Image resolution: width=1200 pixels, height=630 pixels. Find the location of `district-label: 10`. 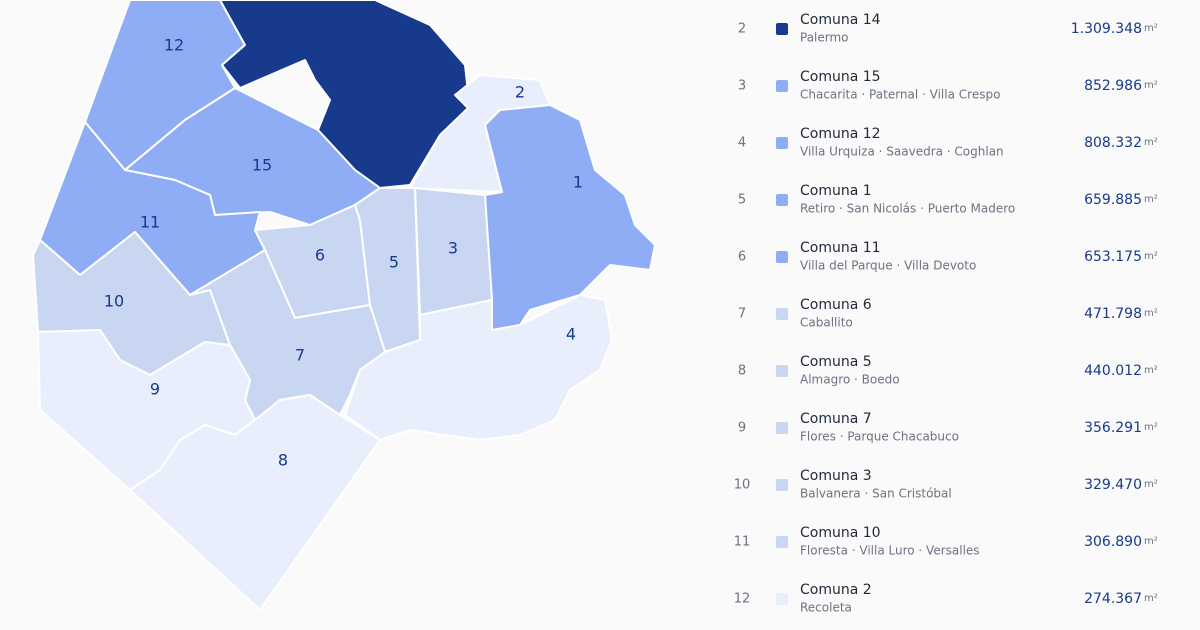

district-label: 10 is located at coordinates (114, 301).